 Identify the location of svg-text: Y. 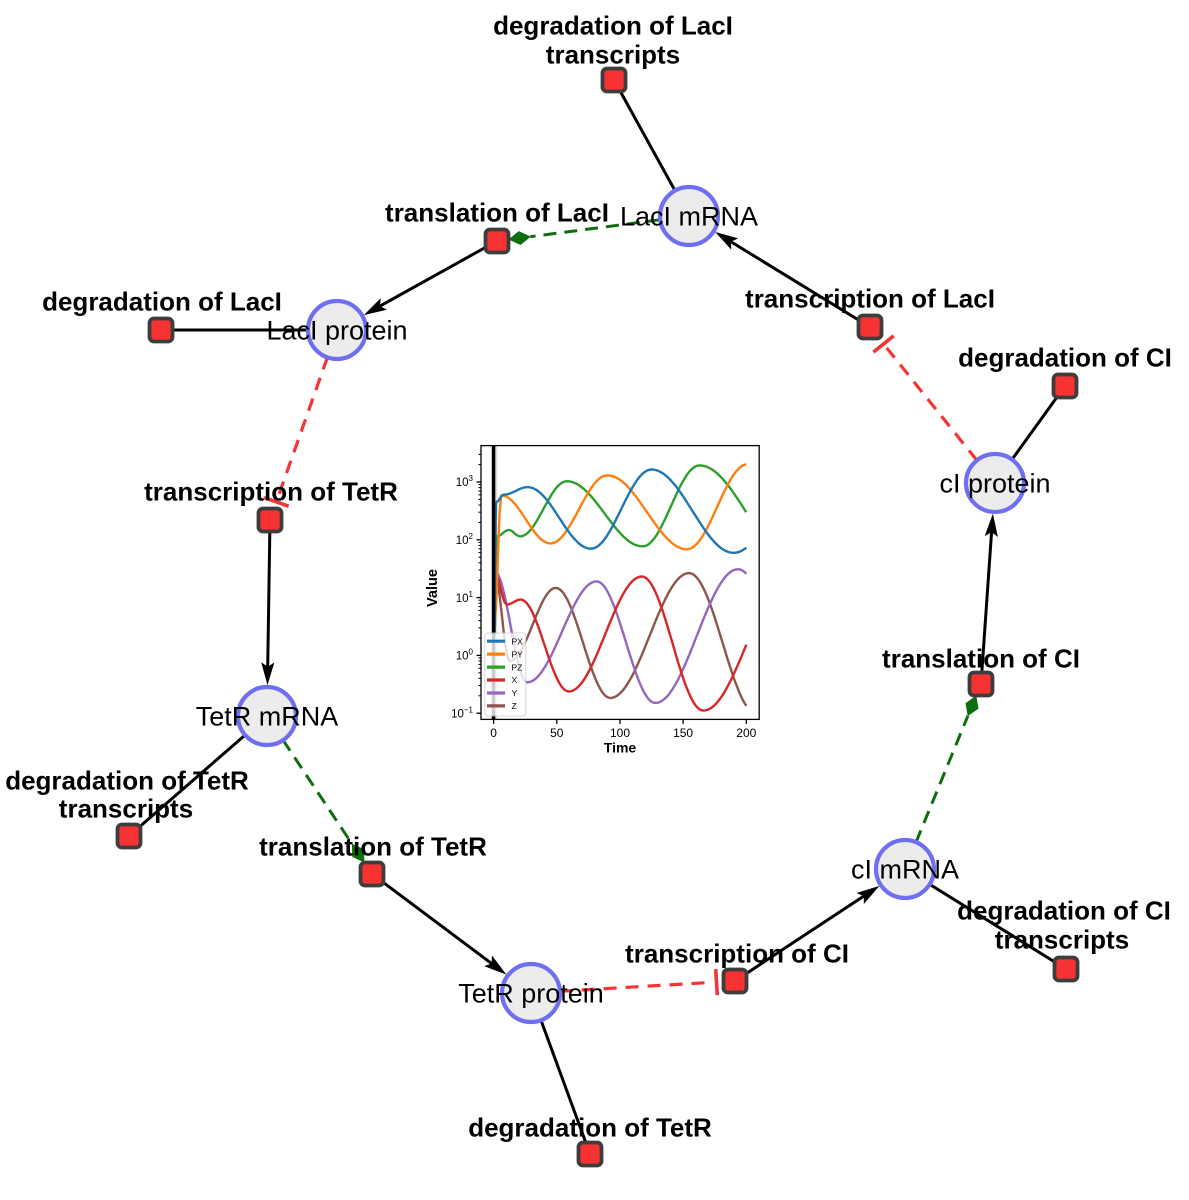
(515, 693).